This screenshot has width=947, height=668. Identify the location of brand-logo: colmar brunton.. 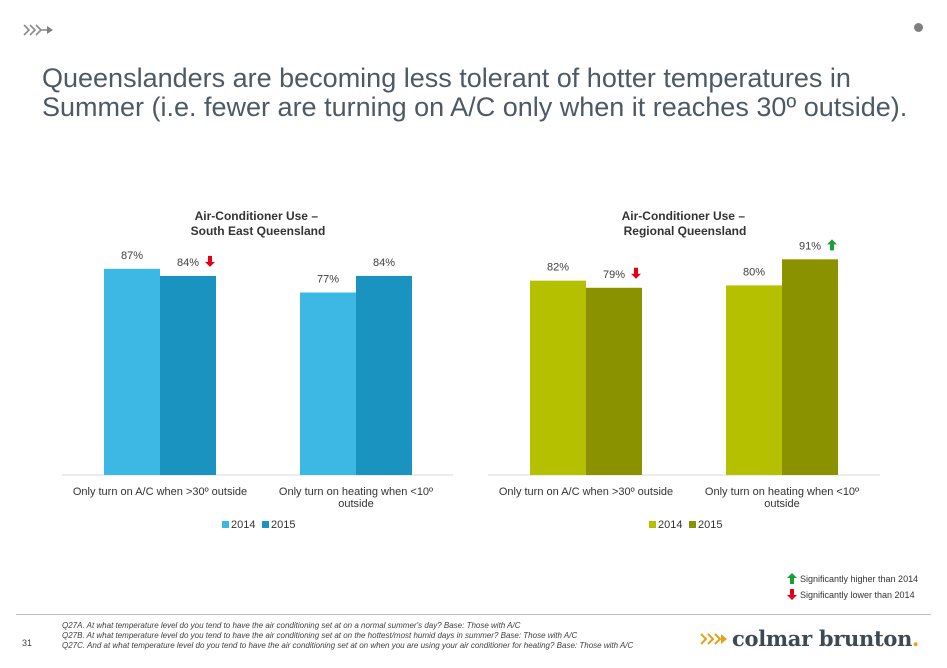
(809, 638).